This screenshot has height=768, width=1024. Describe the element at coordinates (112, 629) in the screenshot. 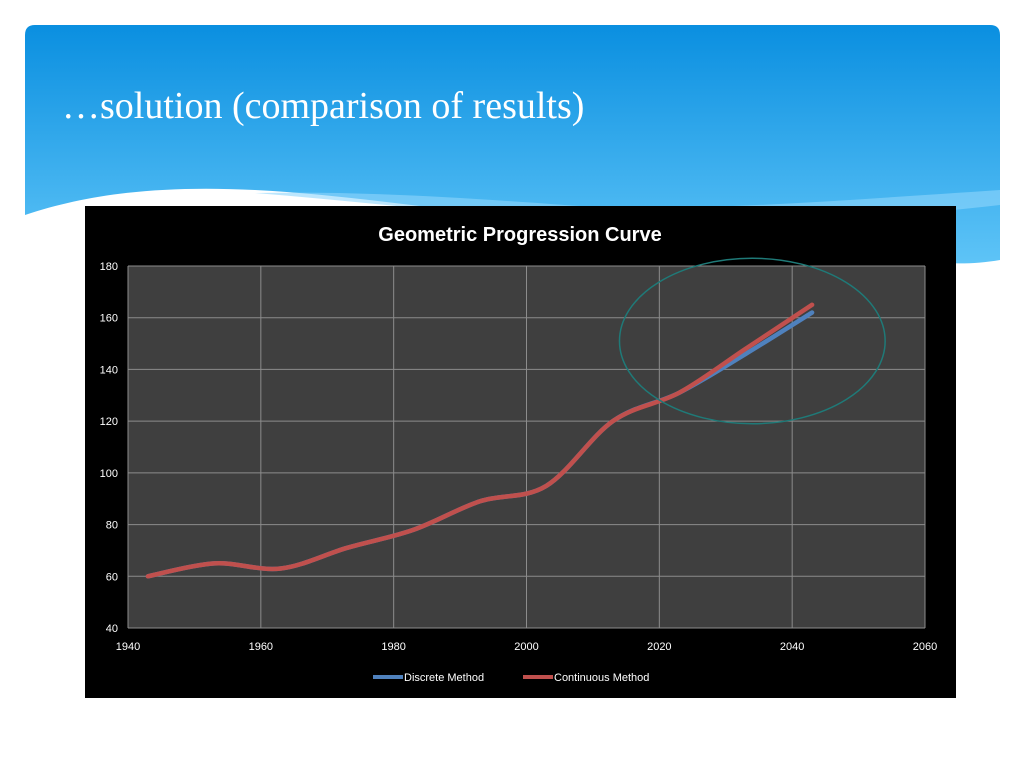

I see `y-tick-label-40: 40` at that location.